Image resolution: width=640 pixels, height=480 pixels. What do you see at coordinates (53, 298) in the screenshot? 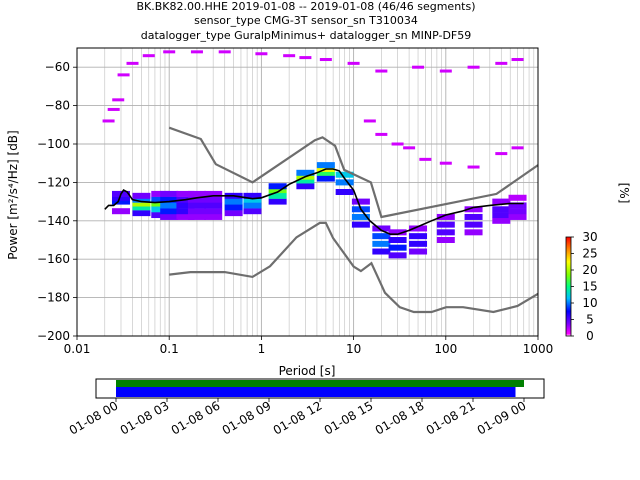
I see `y-tick-label: −180` at bounding box center [53, 298].